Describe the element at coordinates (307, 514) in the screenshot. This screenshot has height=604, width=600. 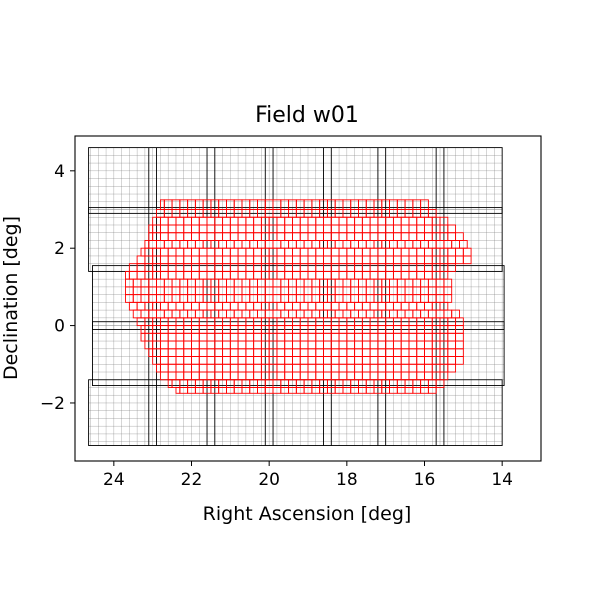
I see `x-axis-label: Right Ascension [deg]` at that location.